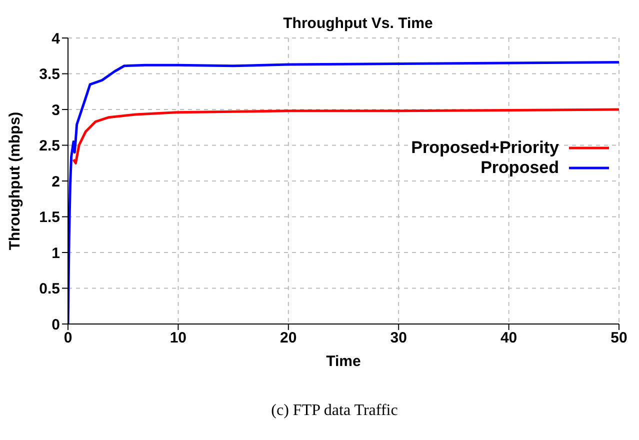 The height and width of the screenshot is (440, 639). I want to click on legend-label: Proposed, so click(519, 168).